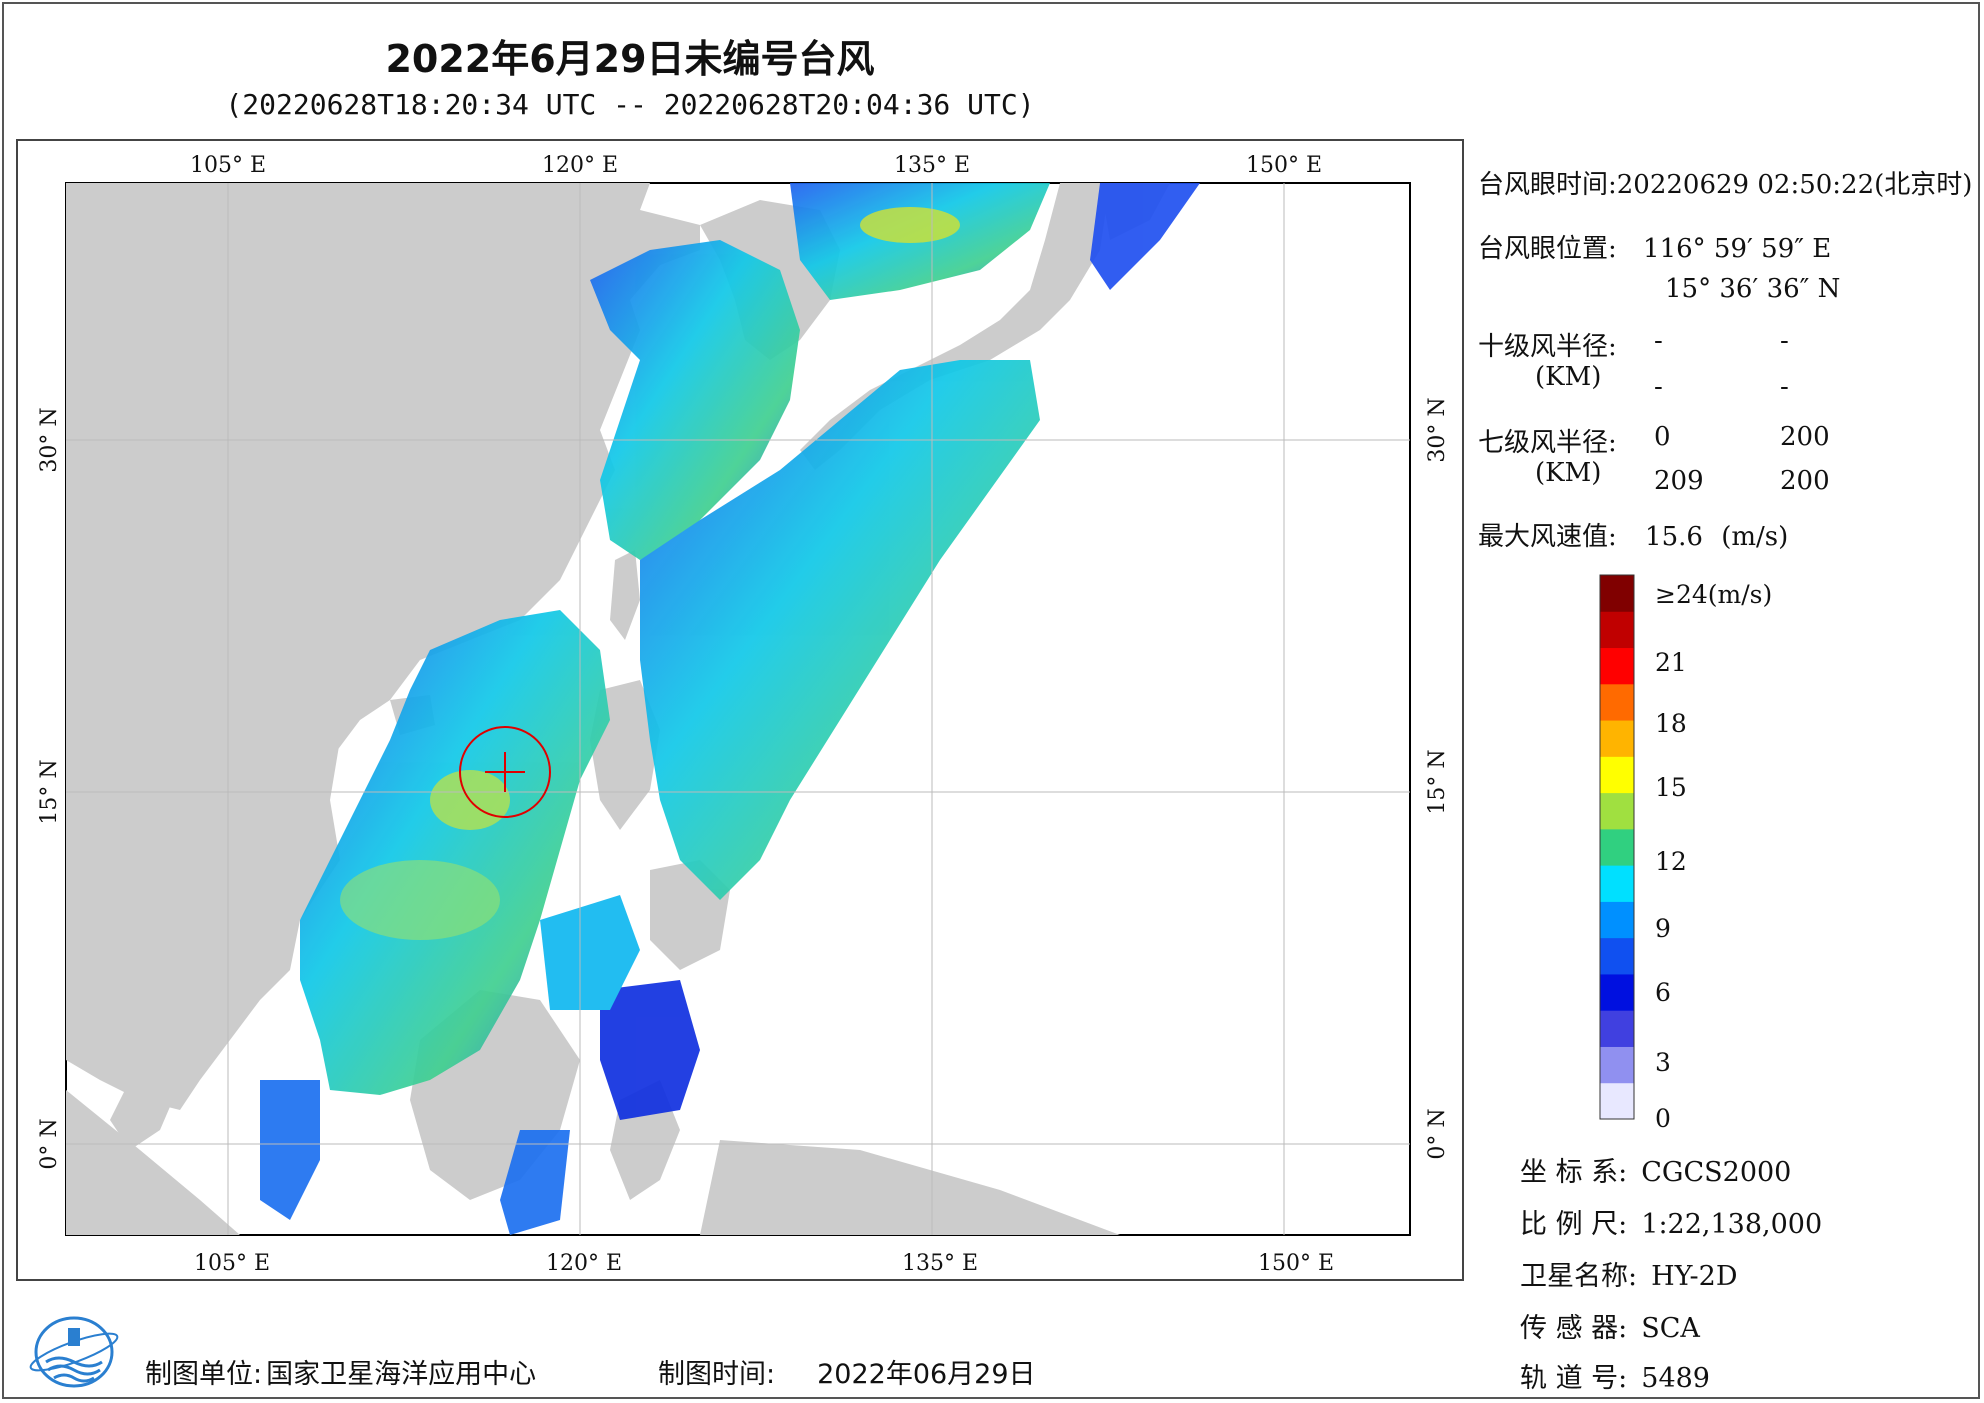 This screenshot has width=1984, height=1403. What do you see at coordinates (1670, 1328) in the screenshot?
I see `sensor-value: SCA` at bounding box center [1670, 1328].